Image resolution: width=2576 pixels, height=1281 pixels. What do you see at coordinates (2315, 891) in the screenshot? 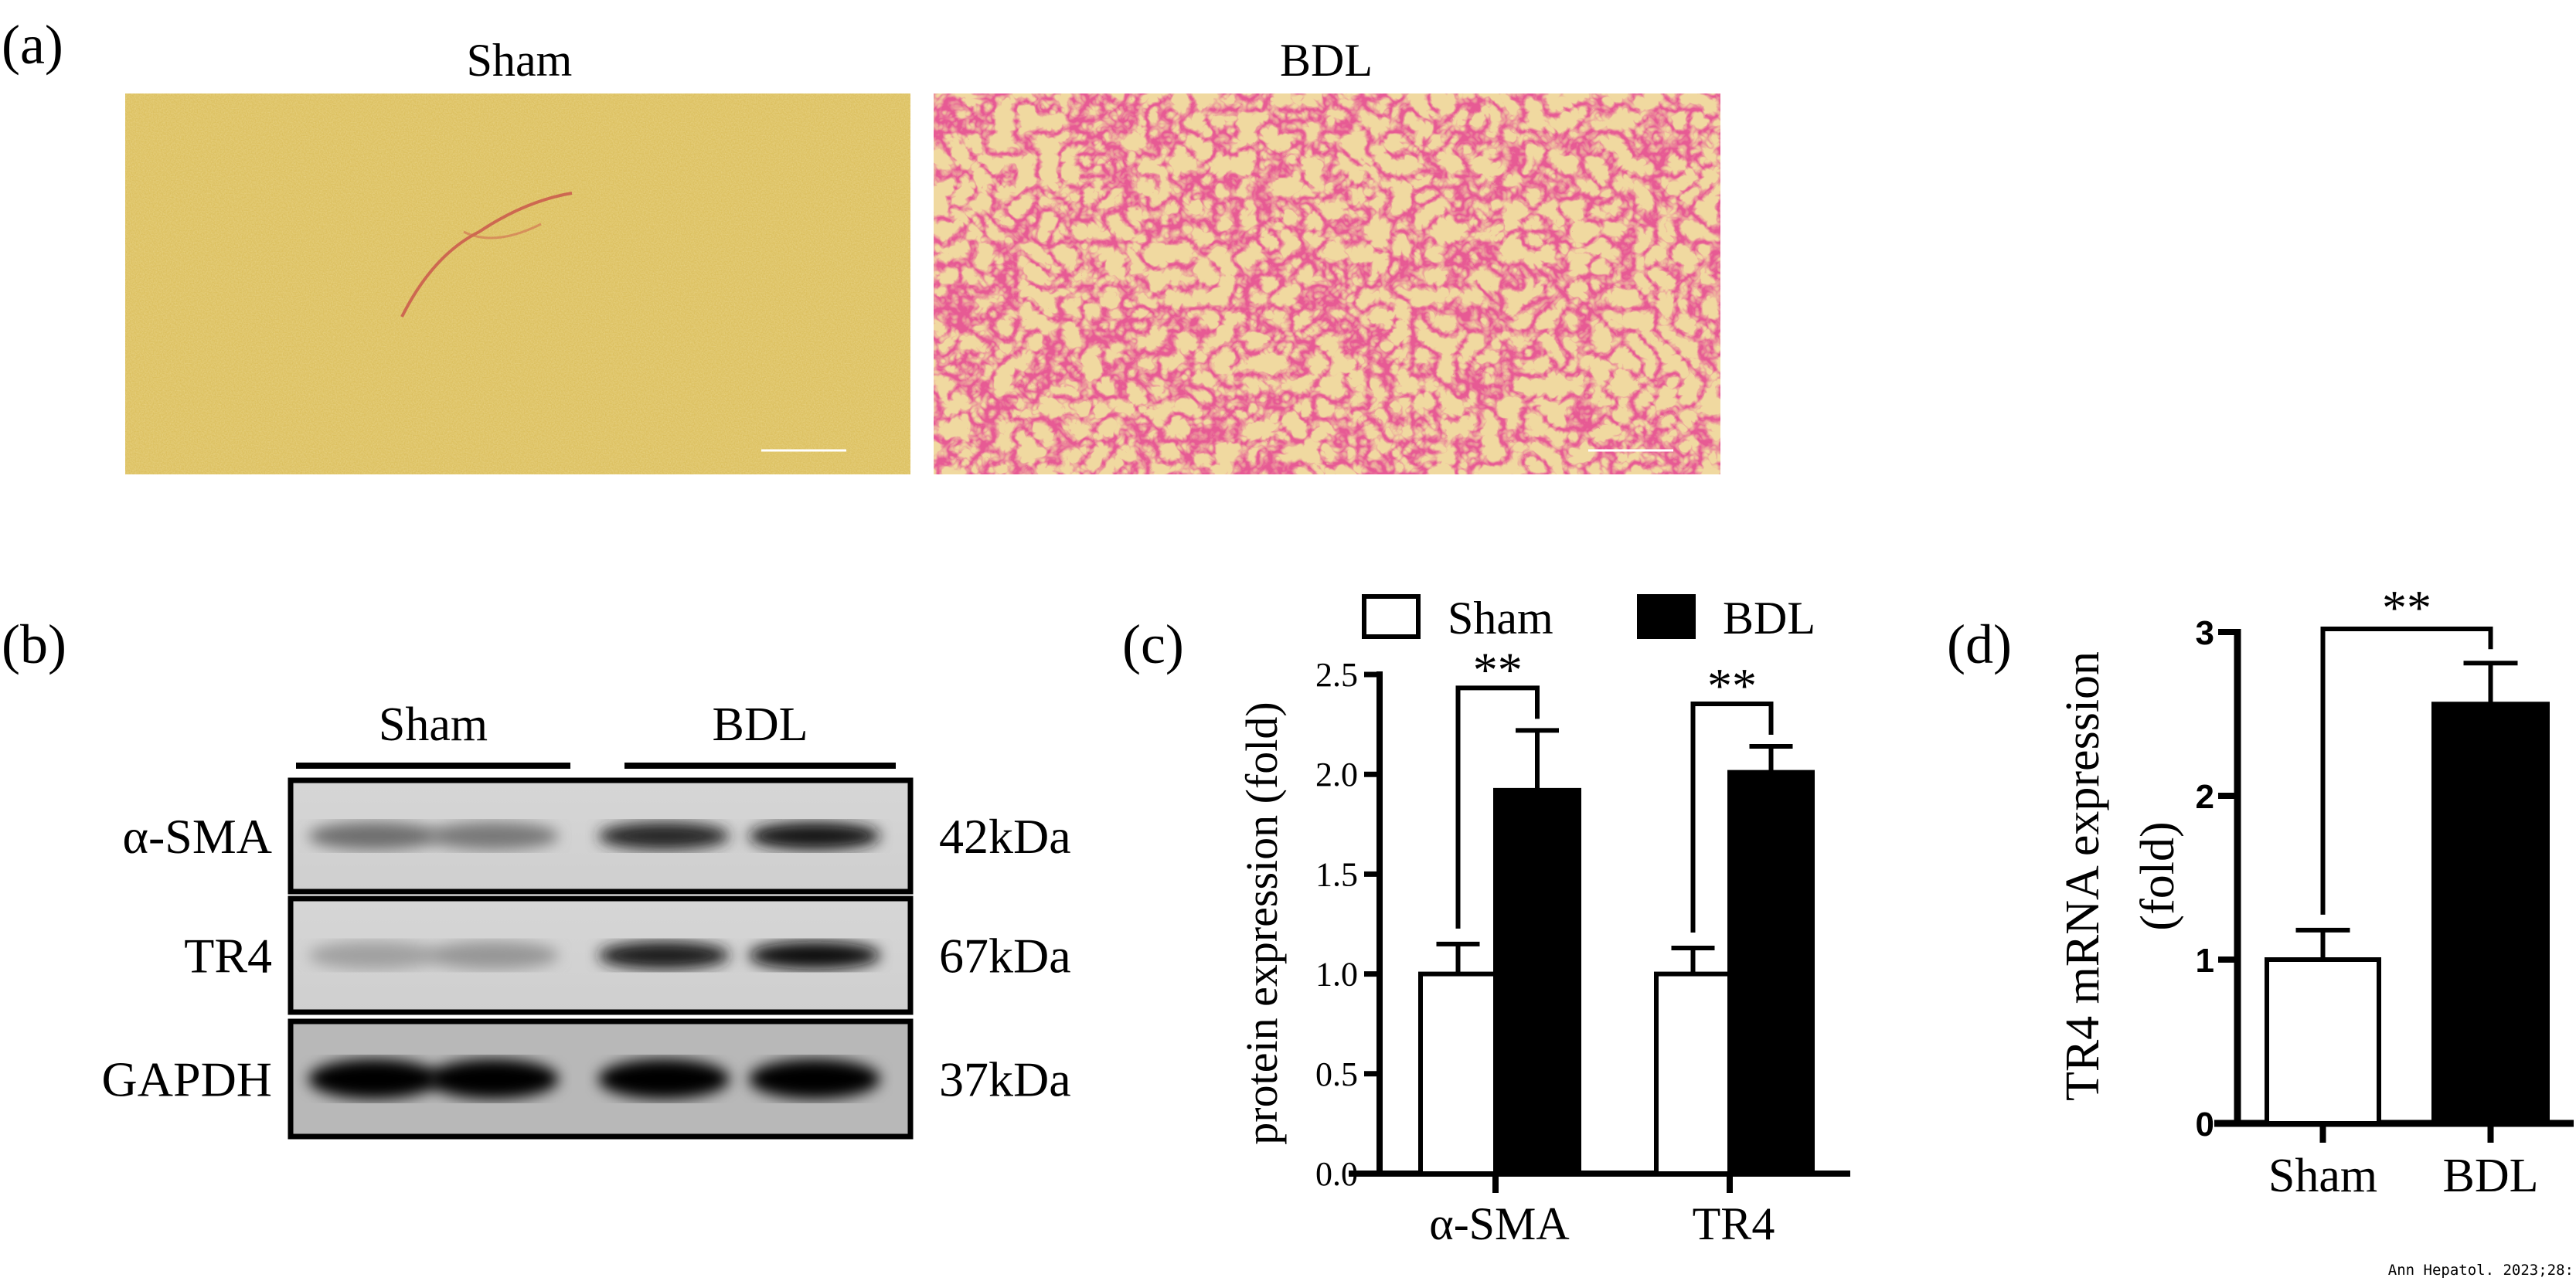
I see `tr4-mrna-chart: 0 1 2 3 TR4 mRNA expression (fold) Sham BDL **` at bounding box center [2315, 891].